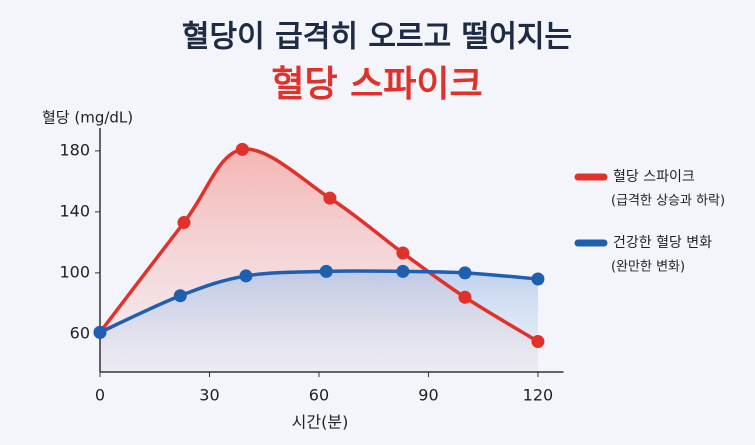 Image resolution: width=755 pixels, height=445 pixels. Describe the element at coordinates (319, 395) in the screenshot. I see `x-tick-label: 60` at that location.